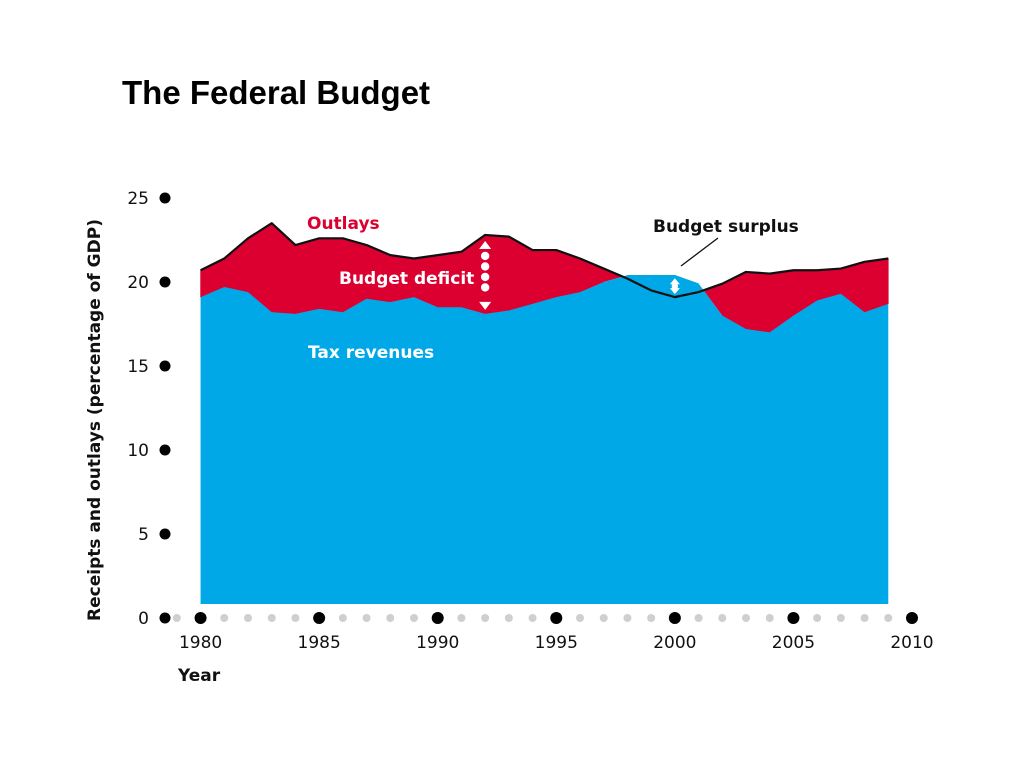  I want to click on surplus-arrow-down, so click(674, 291).